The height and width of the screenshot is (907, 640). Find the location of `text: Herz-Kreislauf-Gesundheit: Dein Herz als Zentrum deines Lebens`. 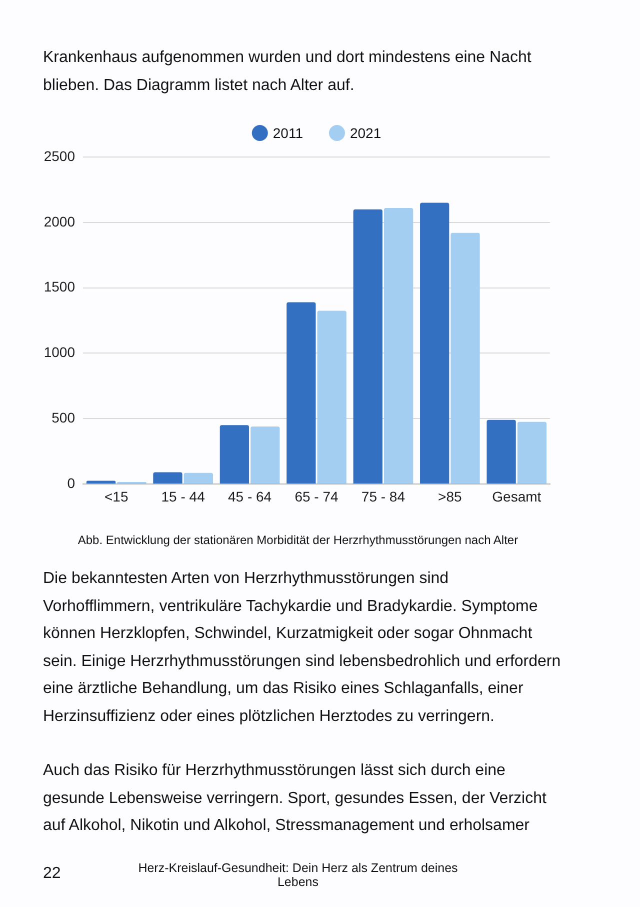

text: Herz-Kreislauf-Gesundheit: Dein Herz als Zentrum deines Lebens is located at coordinates (298, 875).